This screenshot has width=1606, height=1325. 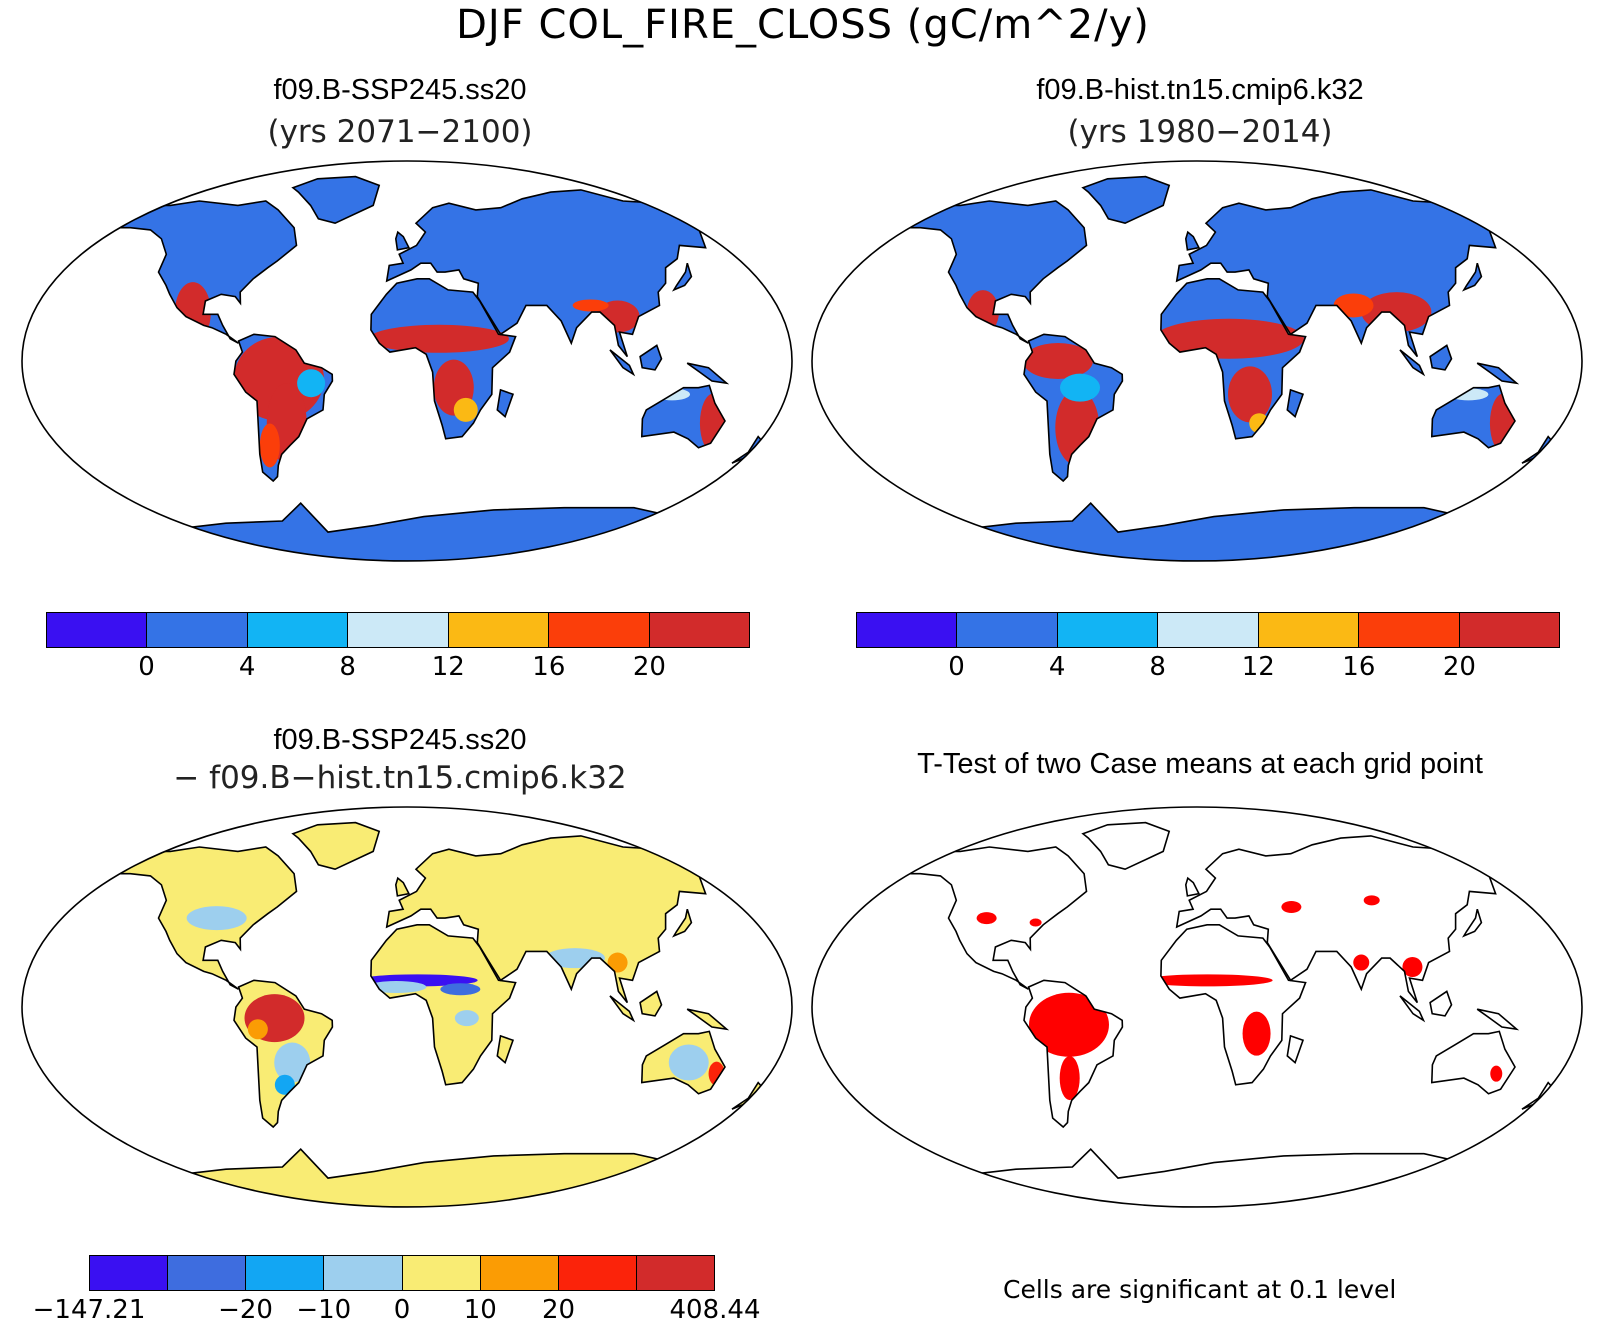 What do you see at coordinates (1200, 132) in the screenshot?
I see `panel-subtitle-top-right: (yrs 1980−2014)` at bounding box center [1200, 132].